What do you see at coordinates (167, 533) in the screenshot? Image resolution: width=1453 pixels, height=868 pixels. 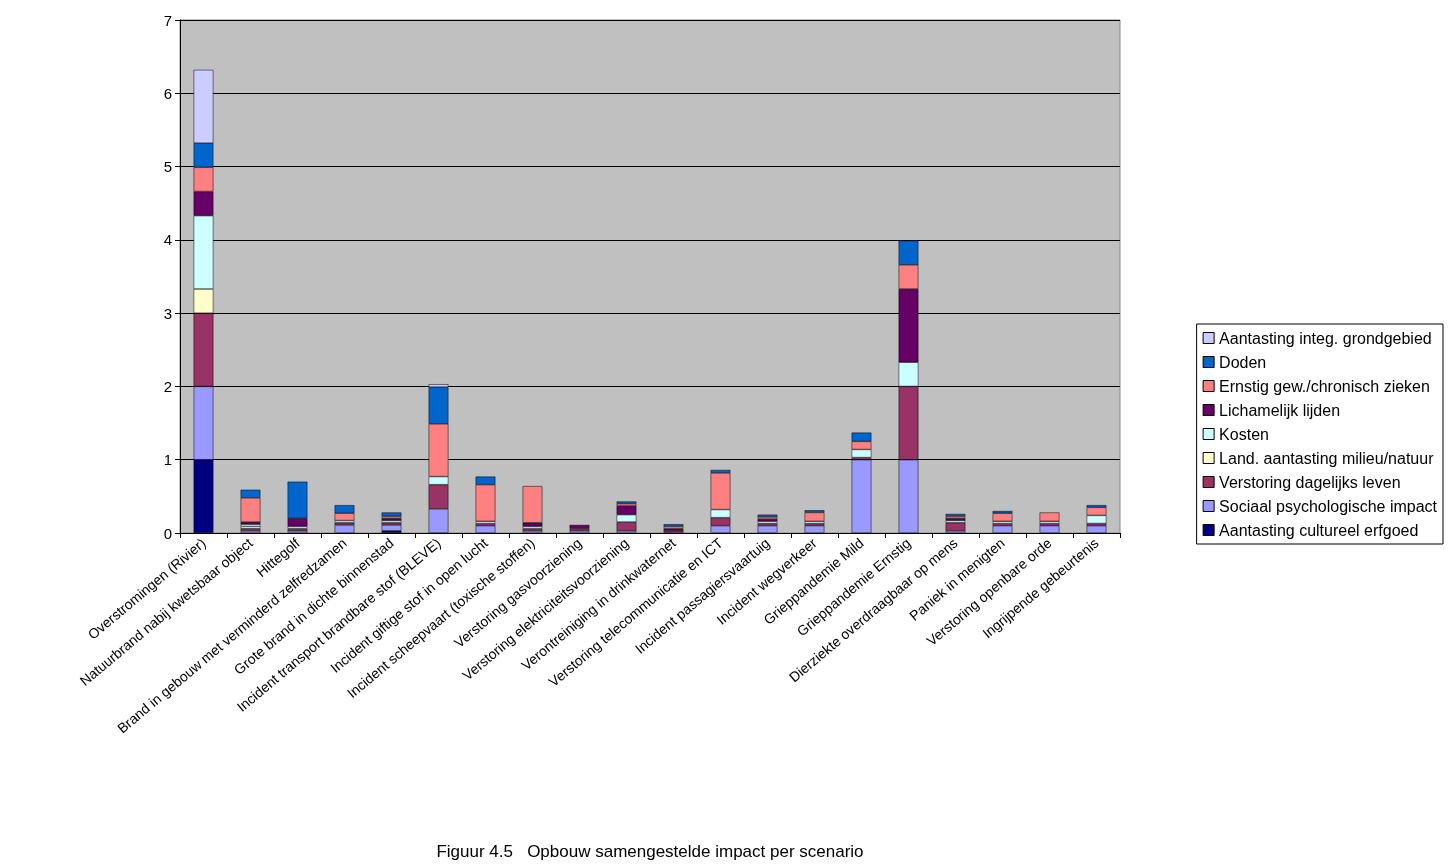 I see `y-tick-label: 0` at bounding box center [167, 533].